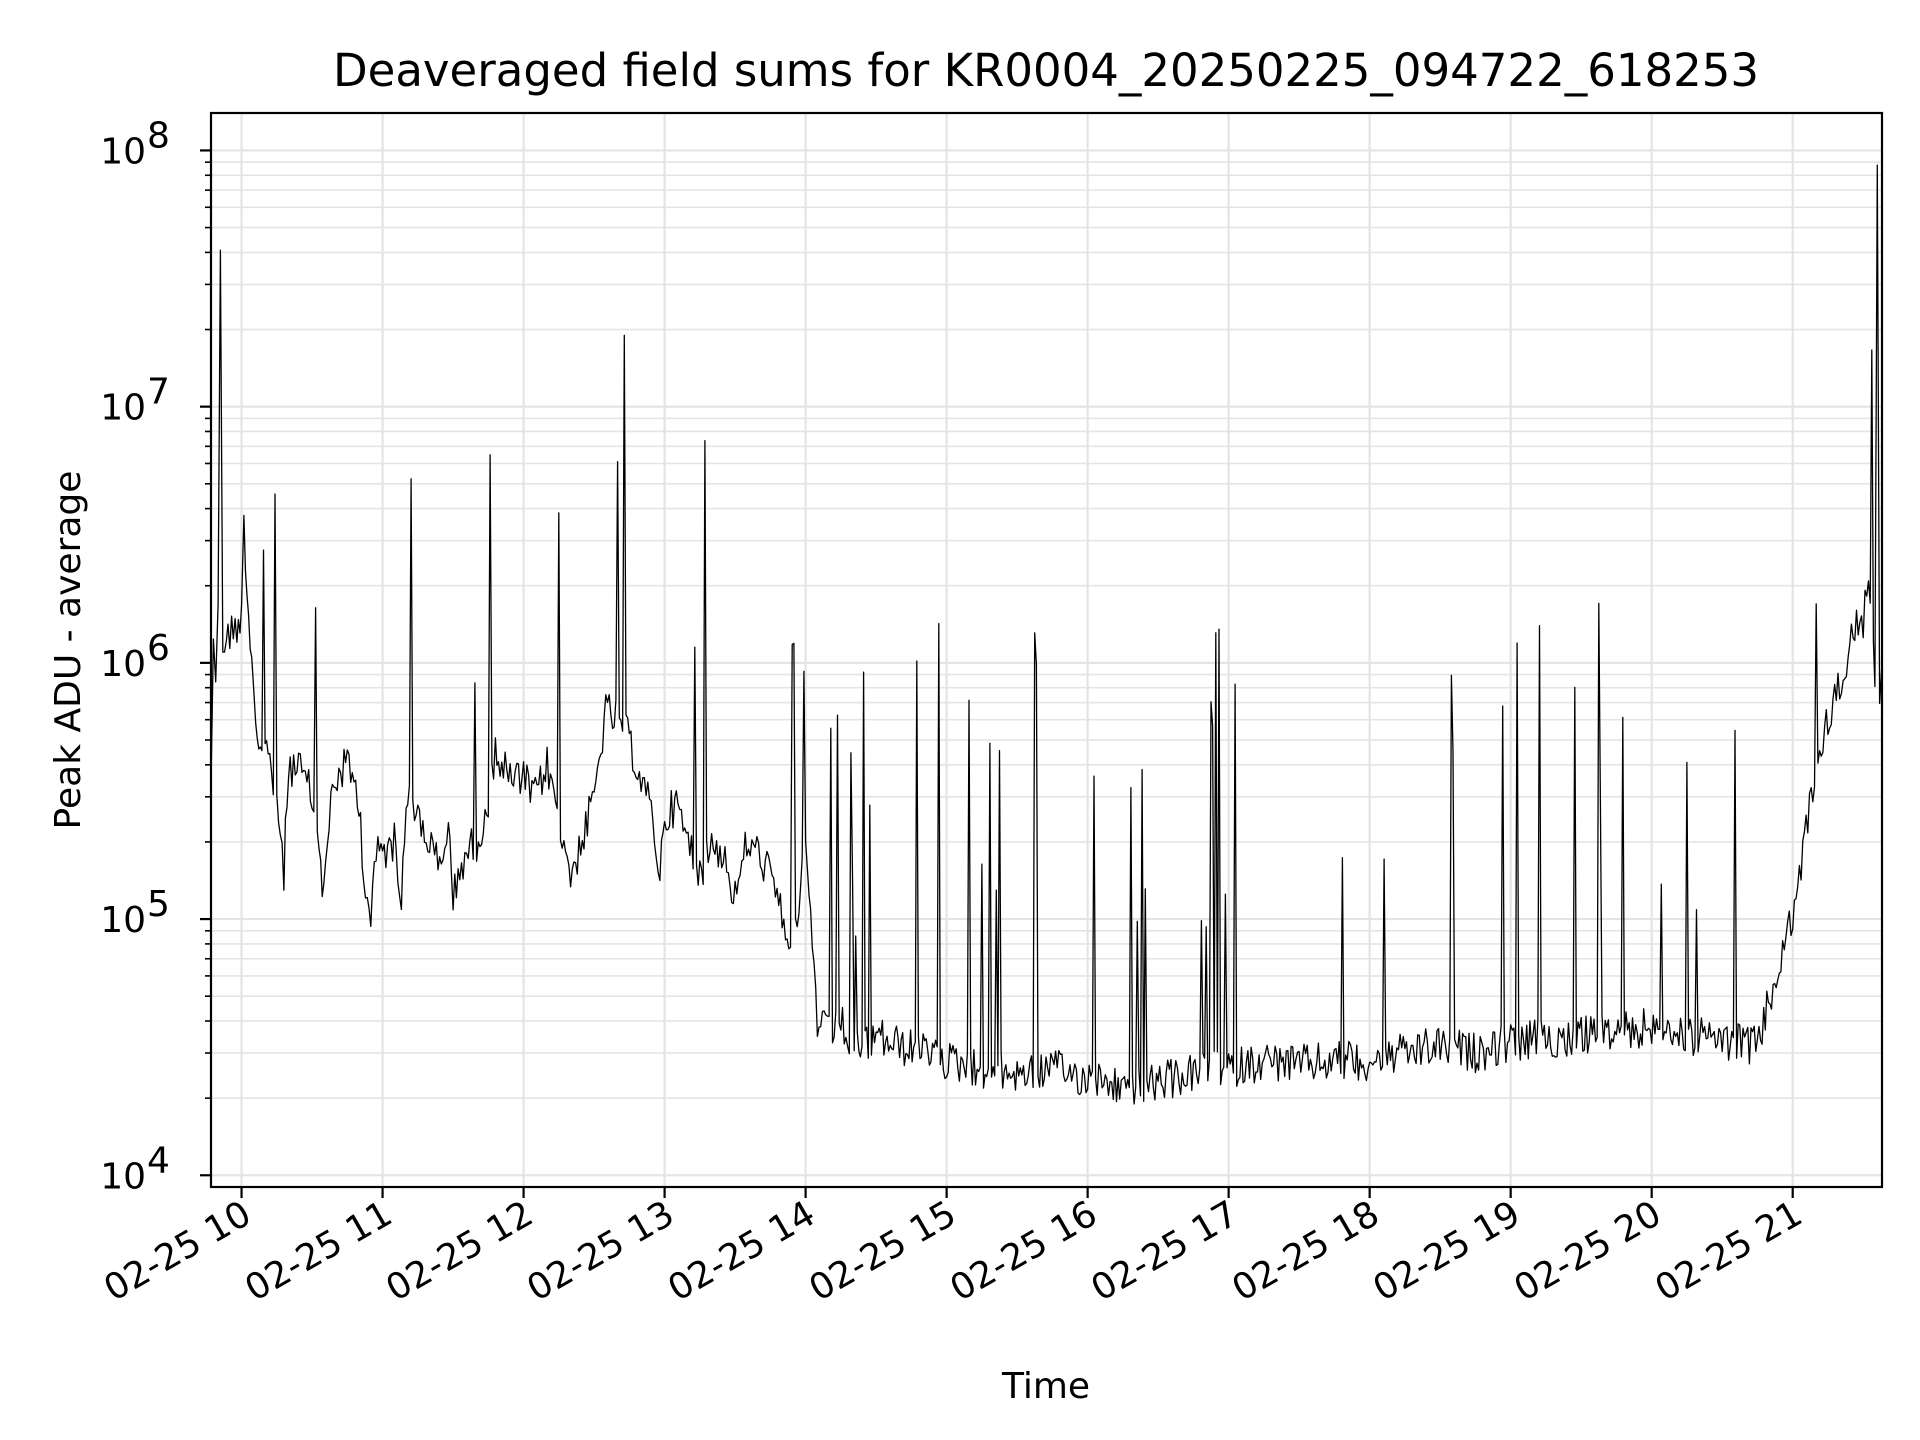 Image resolution: width=1920 pixels, height=1440 pixels. I want to click on y-tick-exponent: 7, so click(158, 392).